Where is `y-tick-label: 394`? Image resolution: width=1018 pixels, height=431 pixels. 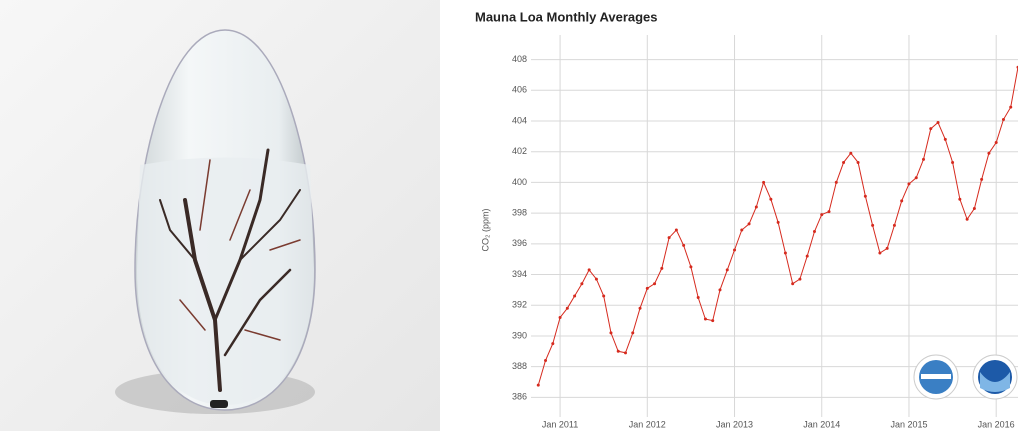 y-tick-label: 394 is located at coordinates (519, 274).